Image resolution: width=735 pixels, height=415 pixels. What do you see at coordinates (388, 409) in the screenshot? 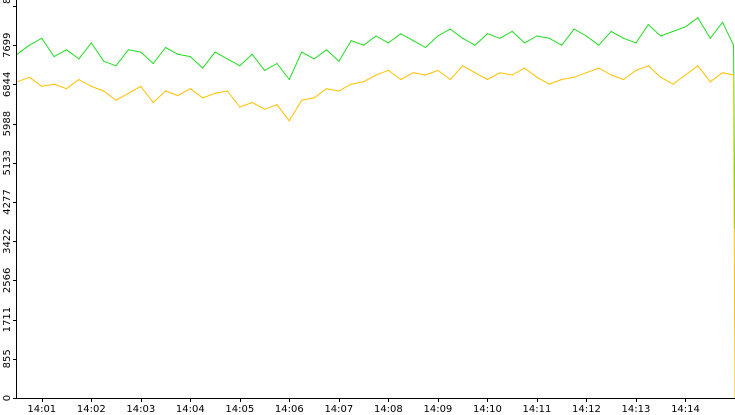
I see `x-tick-label: 14:08` at bounding box center [388, 409].